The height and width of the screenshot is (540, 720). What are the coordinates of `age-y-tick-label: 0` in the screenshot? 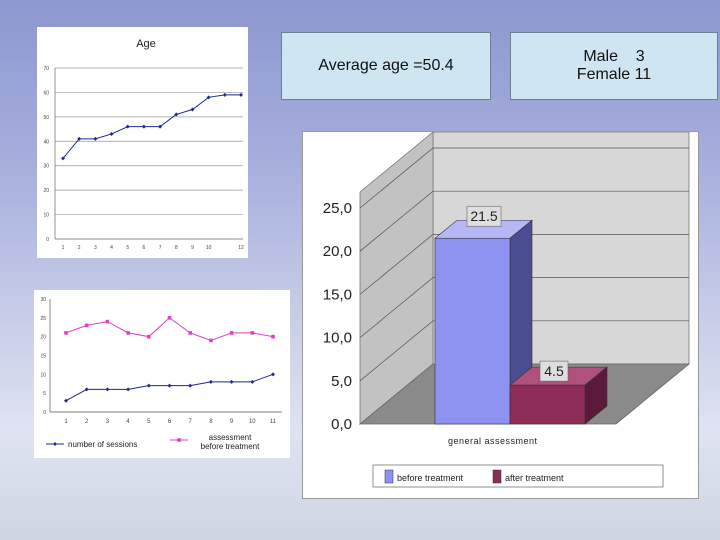 It's located at (47, 240).